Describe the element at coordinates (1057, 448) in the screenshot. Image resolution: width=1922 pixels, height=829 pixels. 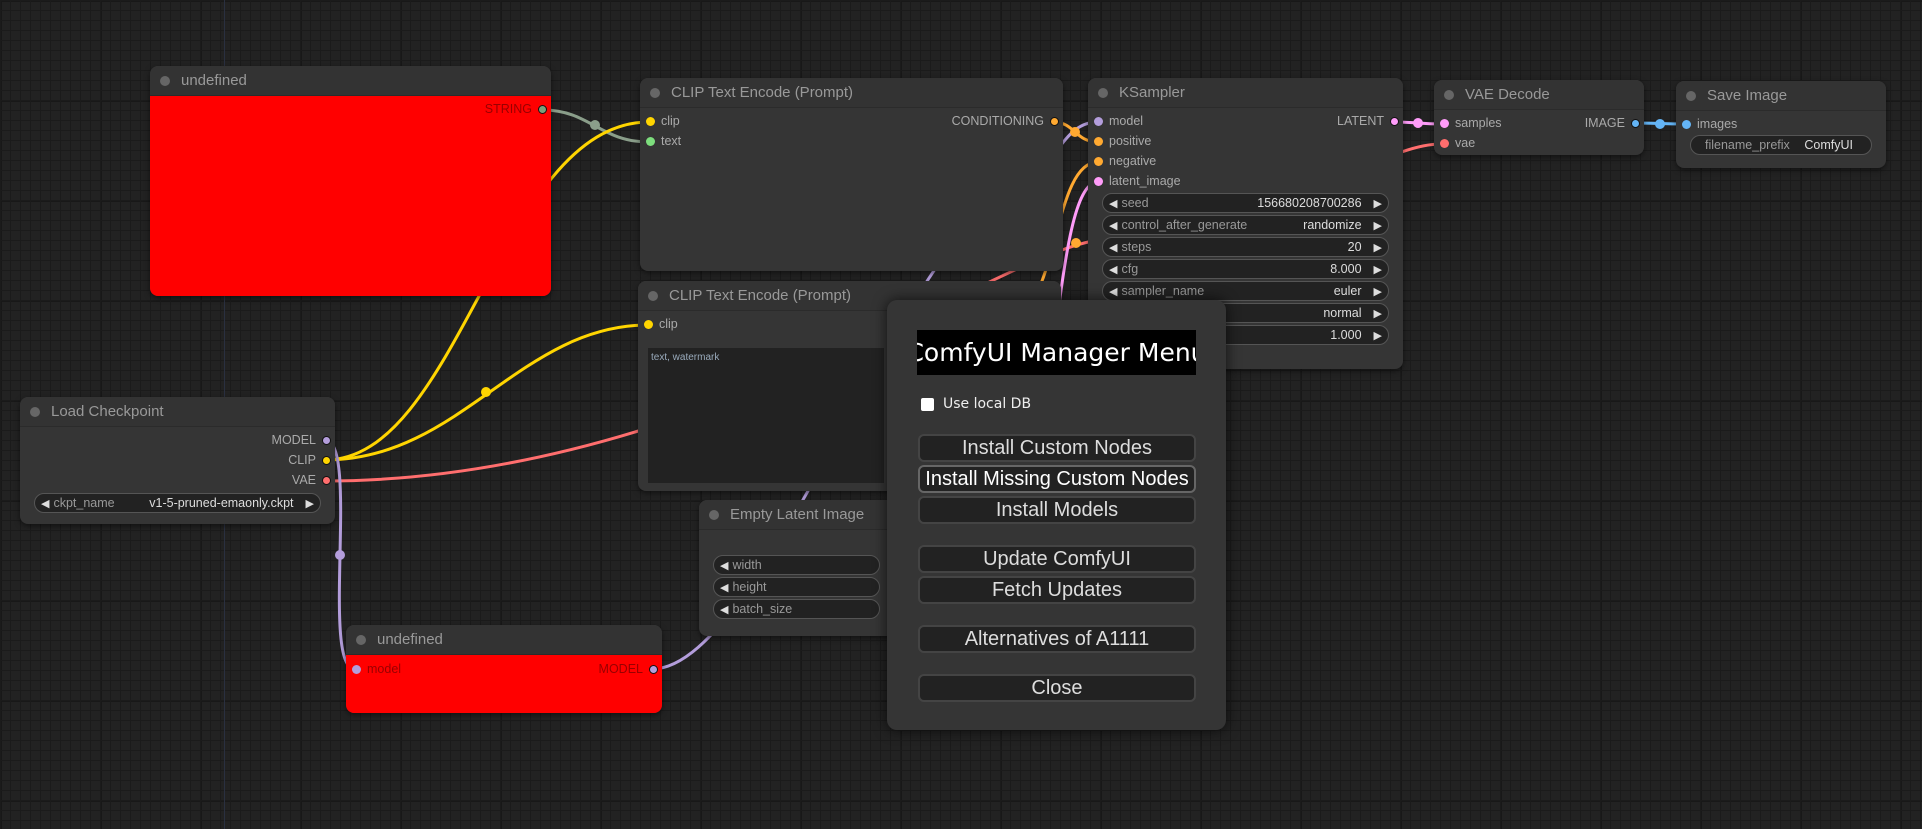
I see `install-custom-nodes-button: Install Custom Nodes` at that location.